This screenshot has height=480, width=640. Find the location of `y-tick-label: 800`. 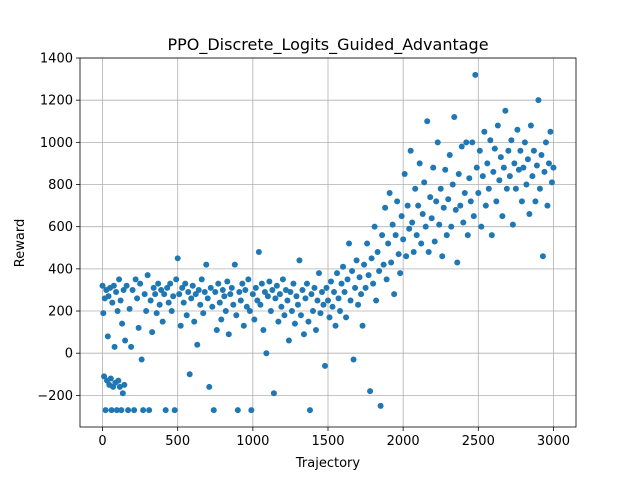

y-tick-label: 800 is located at coordinates (60, 185).